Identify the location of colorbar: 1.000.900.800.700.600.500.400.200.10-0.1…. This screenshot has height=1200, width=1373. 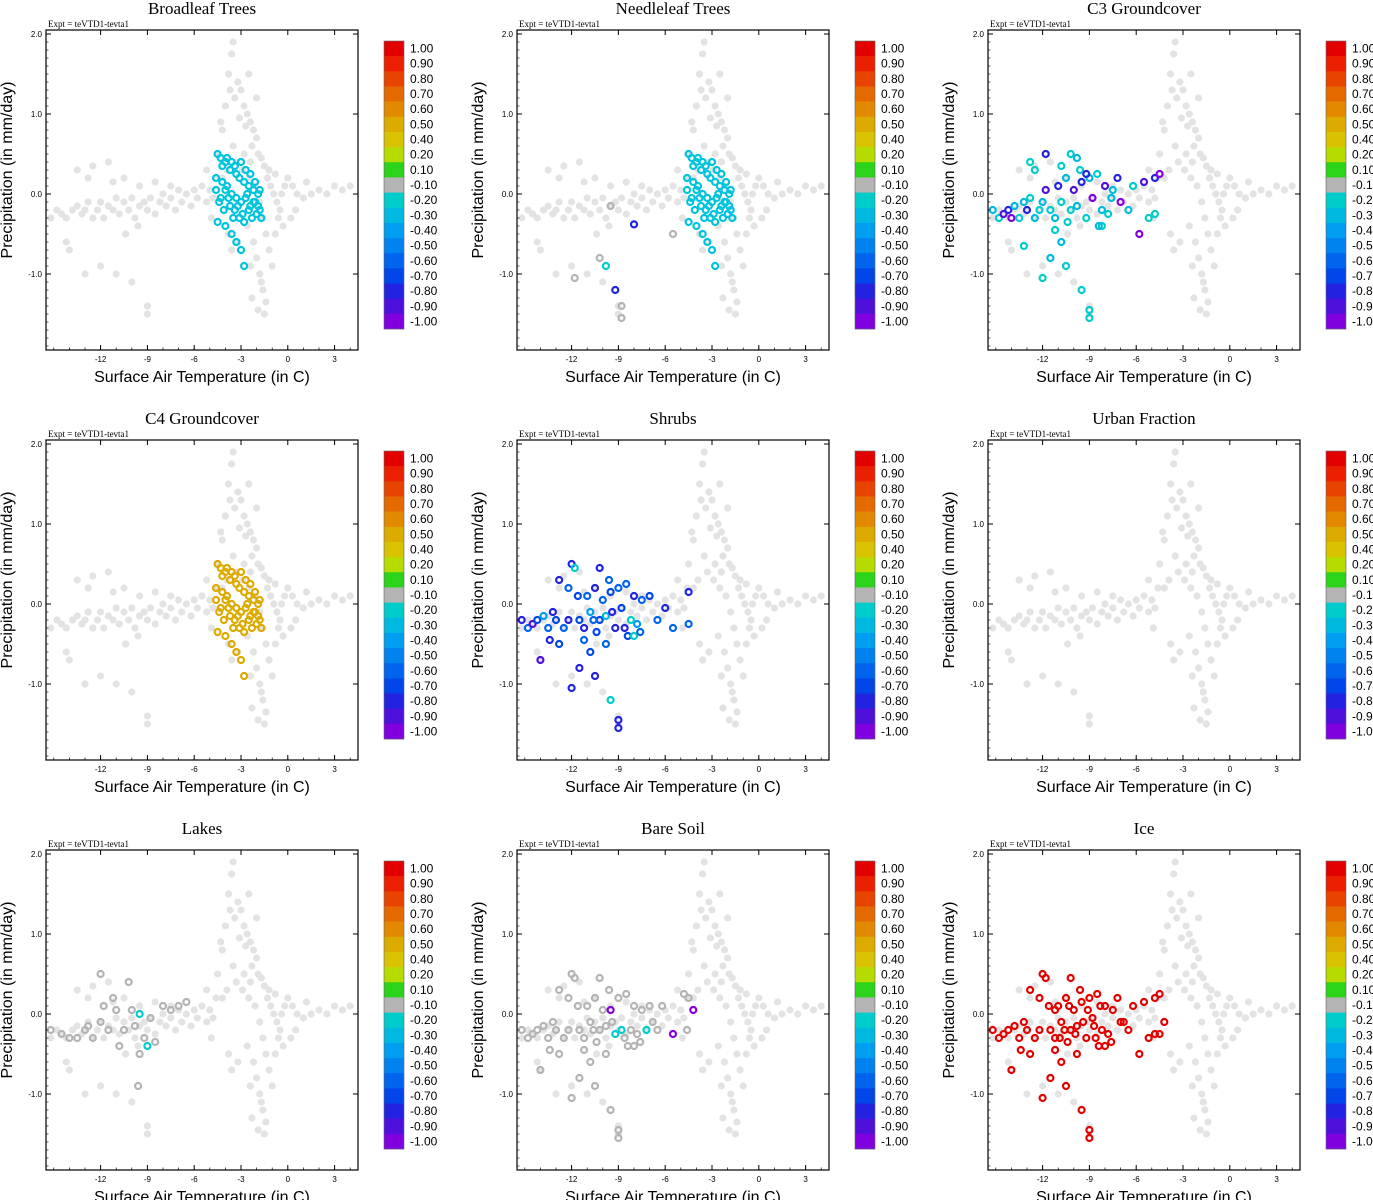
(1349, 185).